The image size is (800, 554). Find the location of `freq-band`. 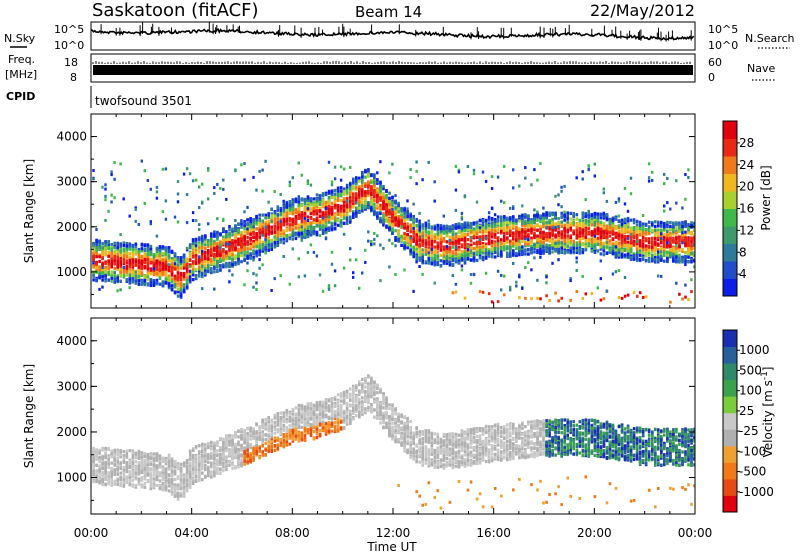

freq-band is located at coordinates (393, 70).